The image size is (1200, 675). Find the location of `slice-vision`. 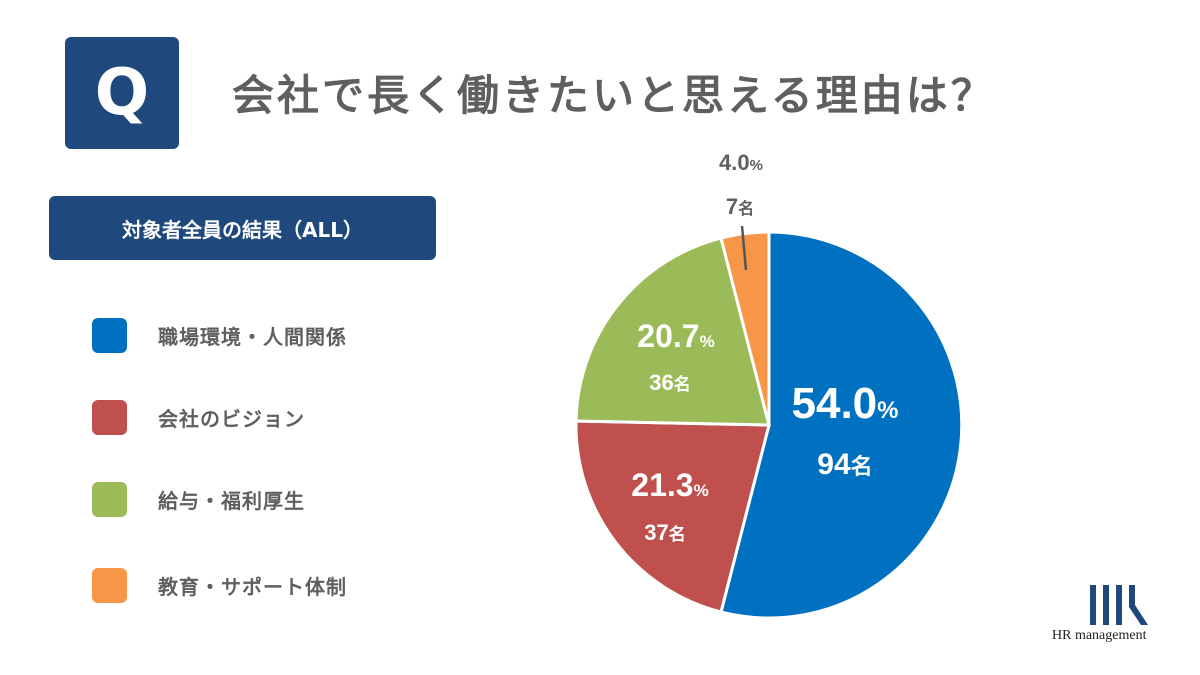

slice-vision is located at coordinates (672, 516).